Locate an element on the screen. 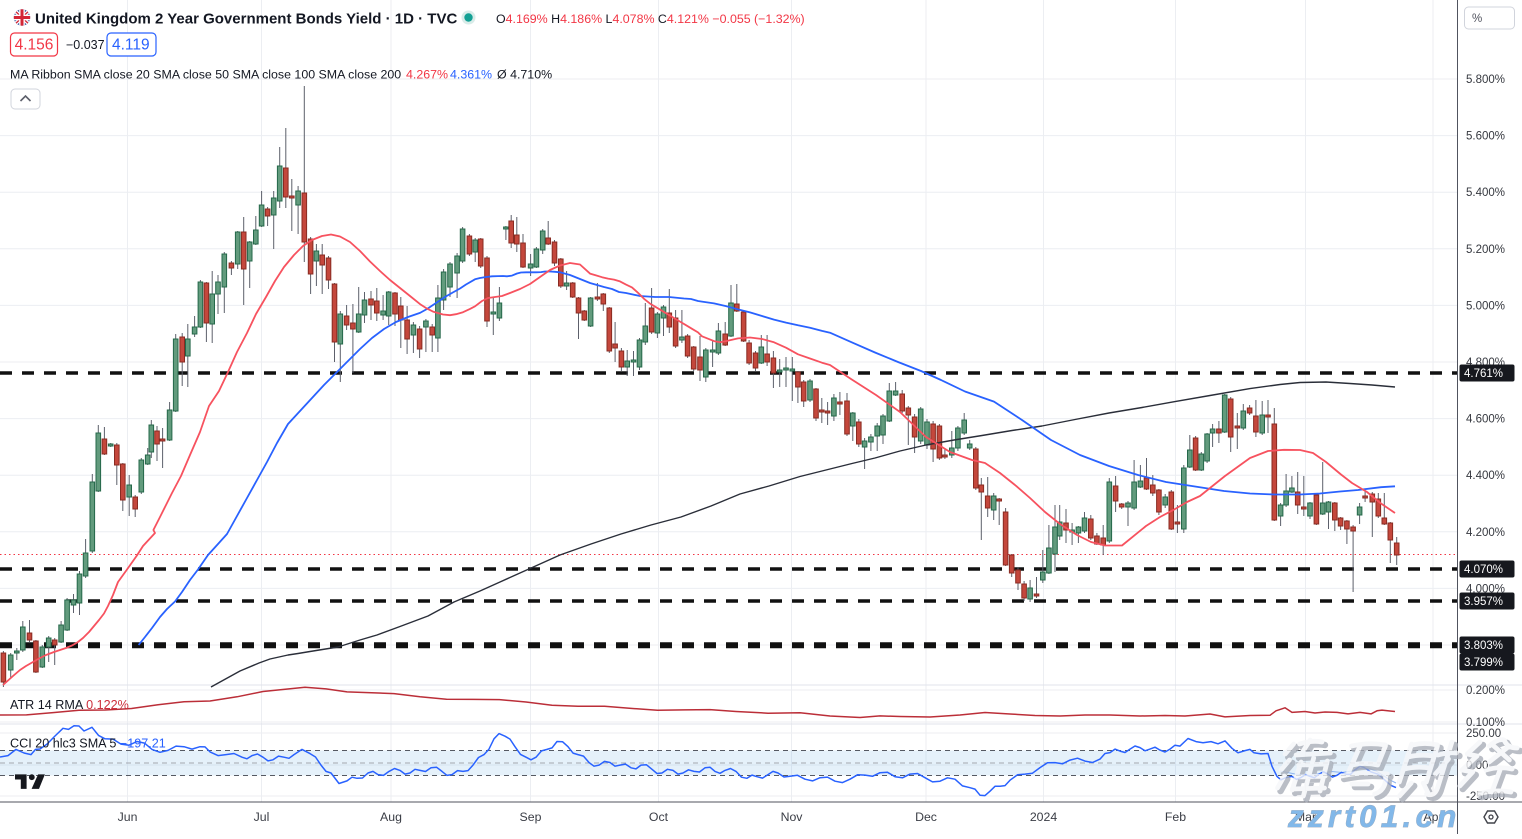 The image size is (1522, 839). svg-text: Mar is located at coordinates (1305, 817).